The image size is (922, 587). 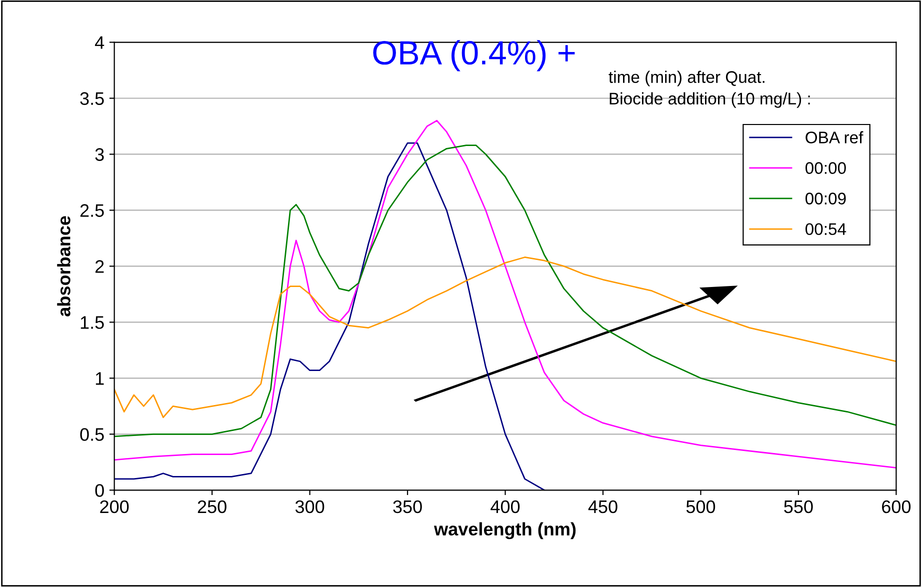 I want to click on legend-label: 00:09, so click(x=825, y=198).